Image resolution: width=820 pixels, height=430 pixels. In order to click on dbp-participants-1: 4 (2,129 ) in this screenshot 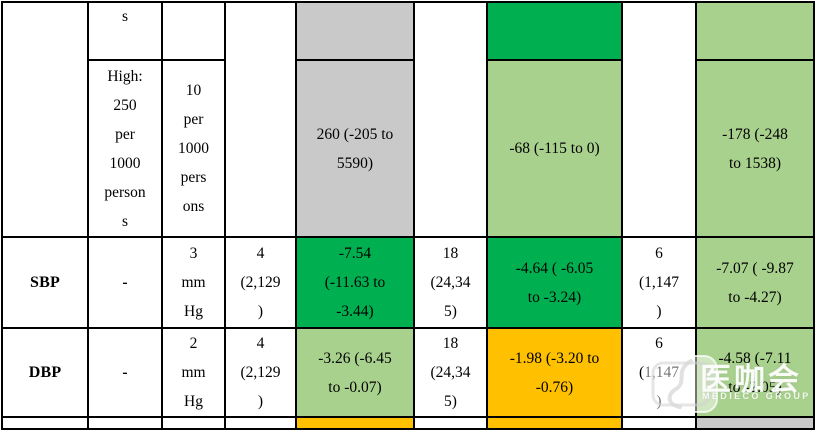, I will do `click(260, 372)`.